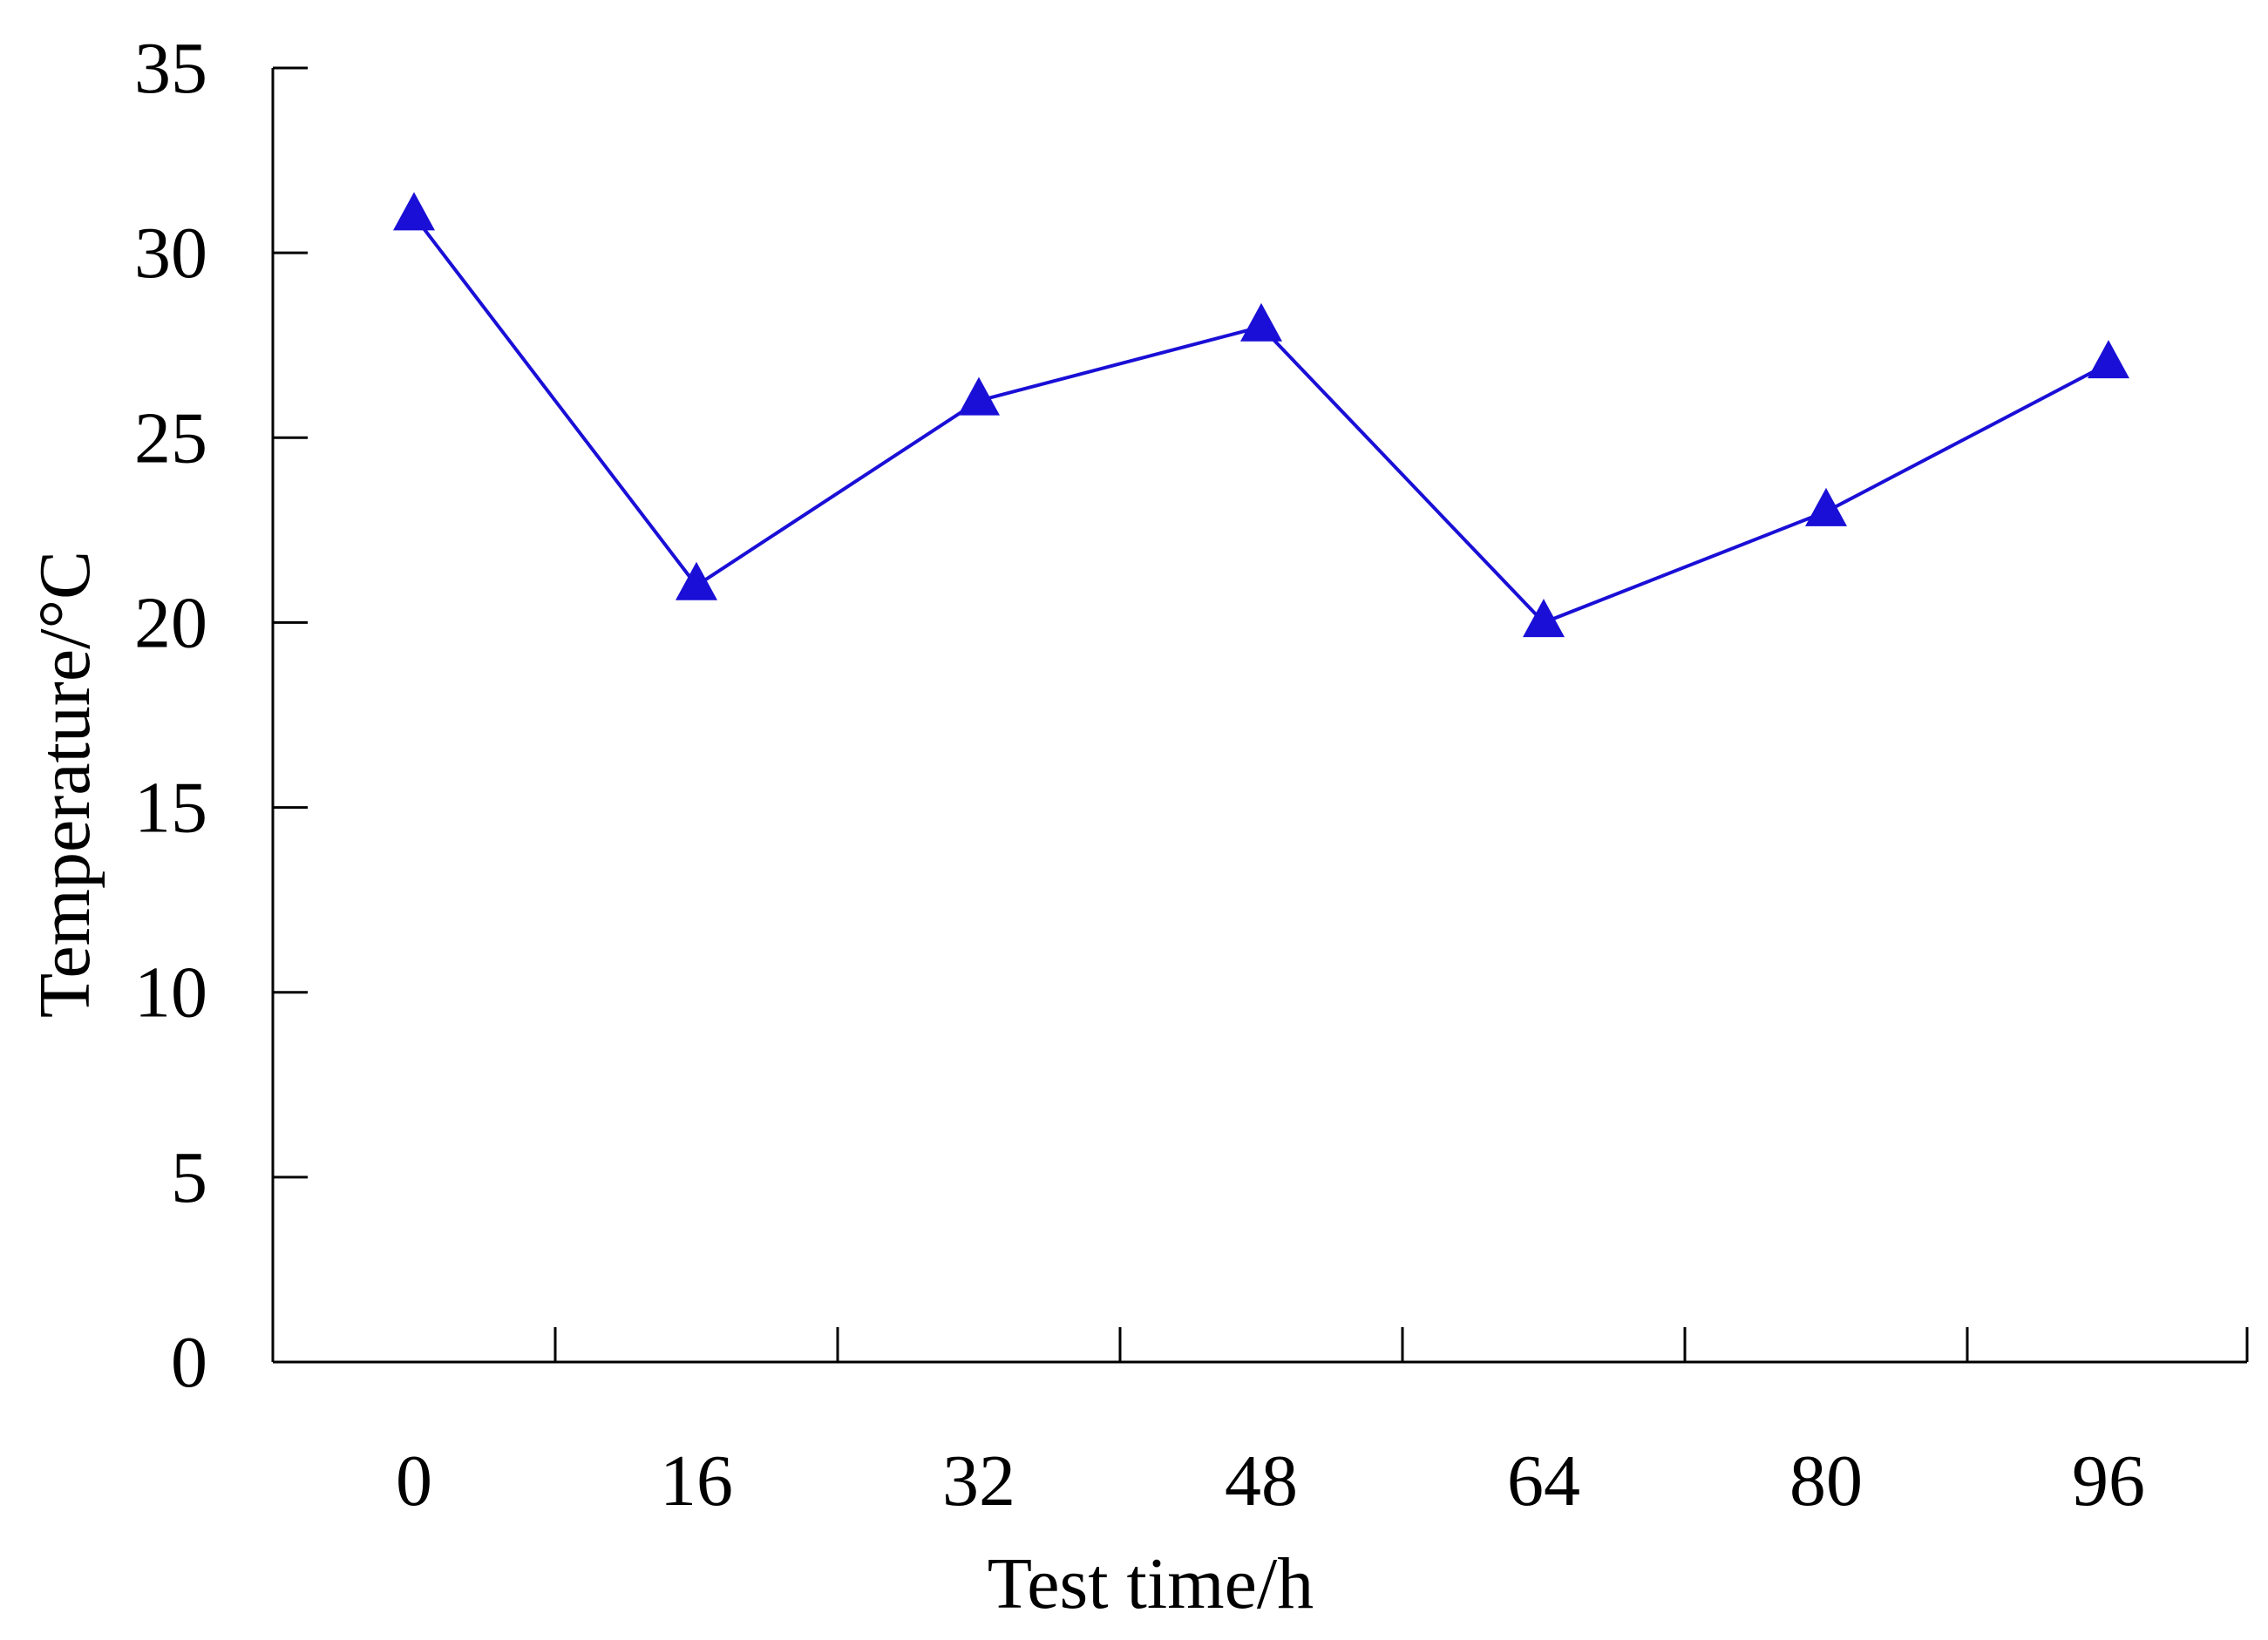 This screenshot has height=1640, width=2268. Describe the element at coordinates (221, 715) in the screenshot. I see `y-axis-ticks: 0 5 10 15 20 25 30 35` at that location.